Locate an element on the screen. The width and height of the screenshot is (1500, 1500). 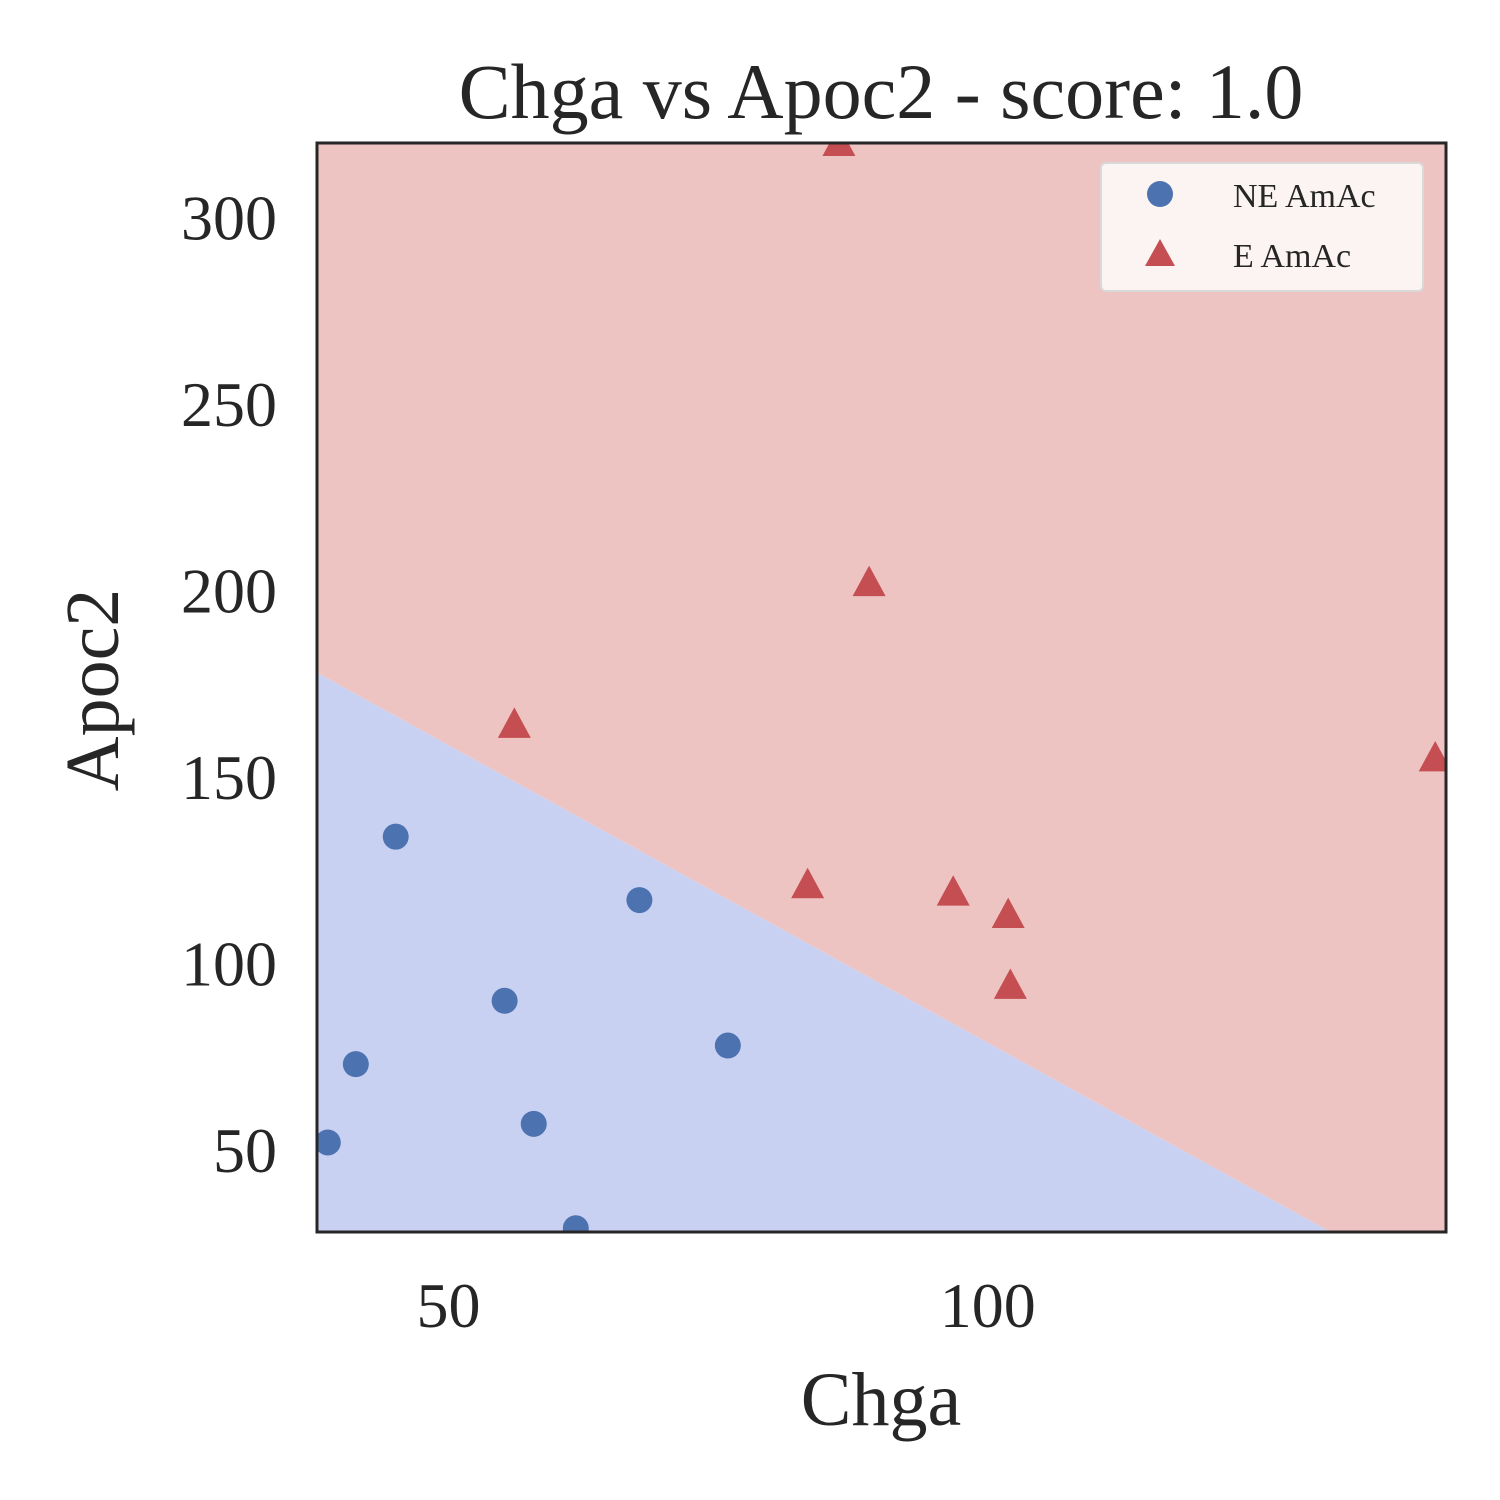
x-tick-label: 50 is located at coordinates (449, 1305).